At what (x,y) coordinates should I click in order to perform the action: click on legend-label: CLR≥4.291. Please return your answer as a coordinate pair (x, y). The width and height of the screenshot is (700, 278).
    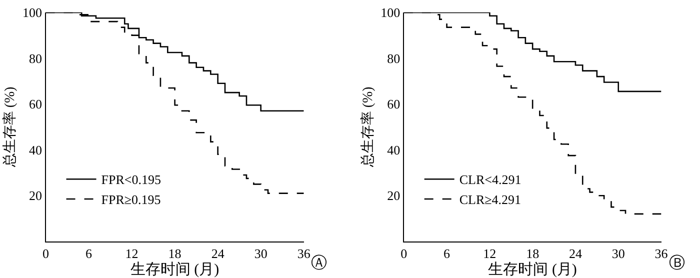
    Looking at the image, I should click on (490, 200).